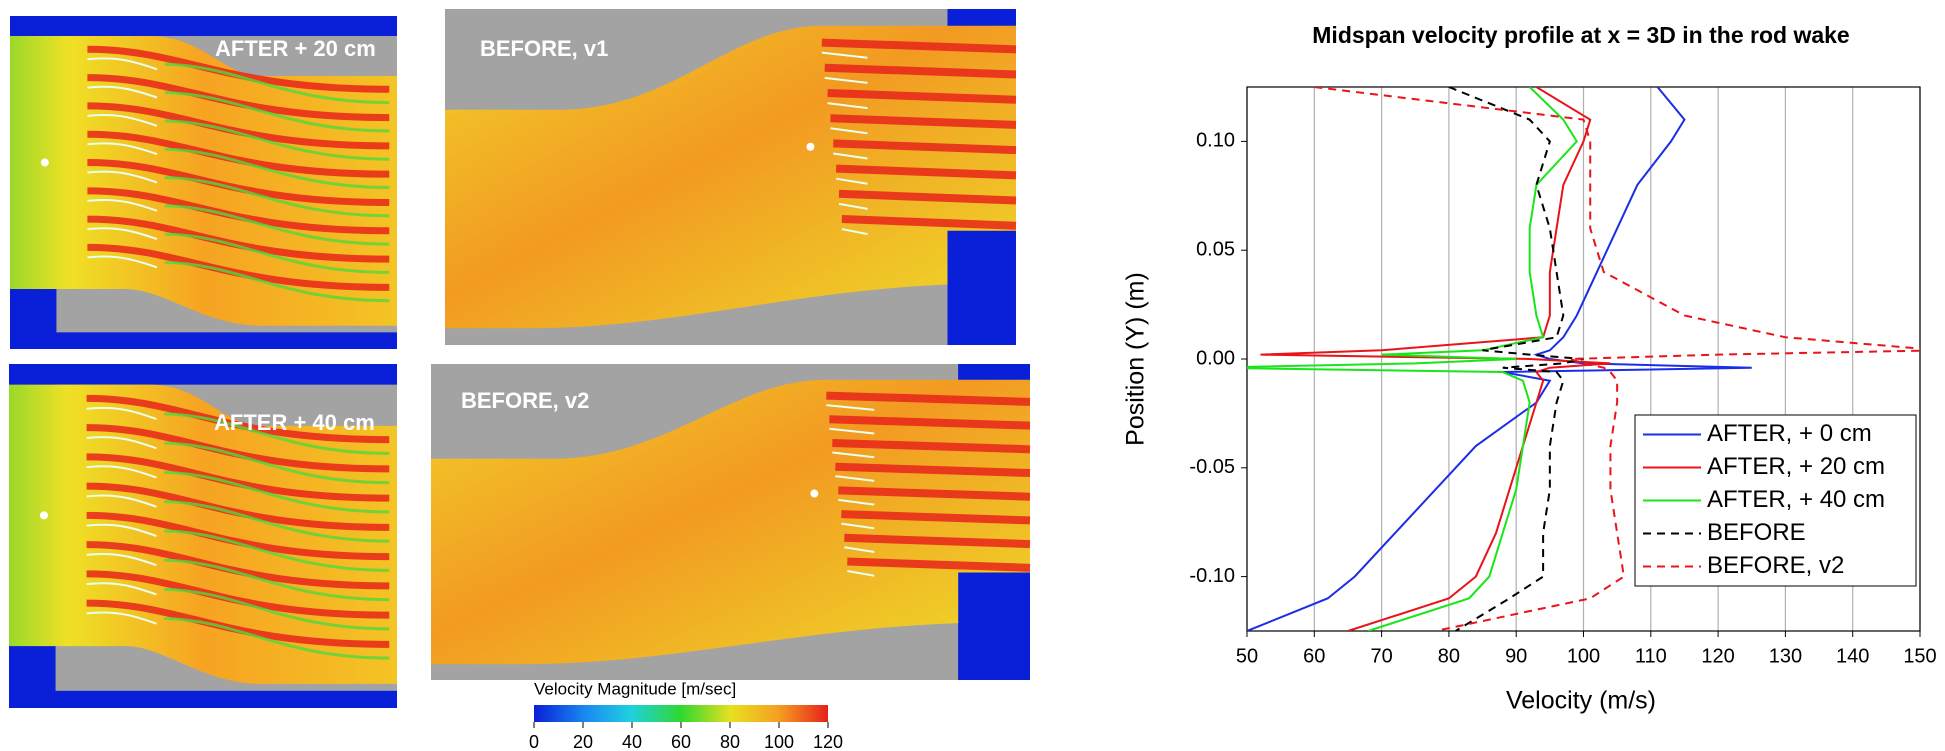 This screenshot has height=751, width=1945. I want to click on y-tick-label: 0.00, so click(1215, 358).